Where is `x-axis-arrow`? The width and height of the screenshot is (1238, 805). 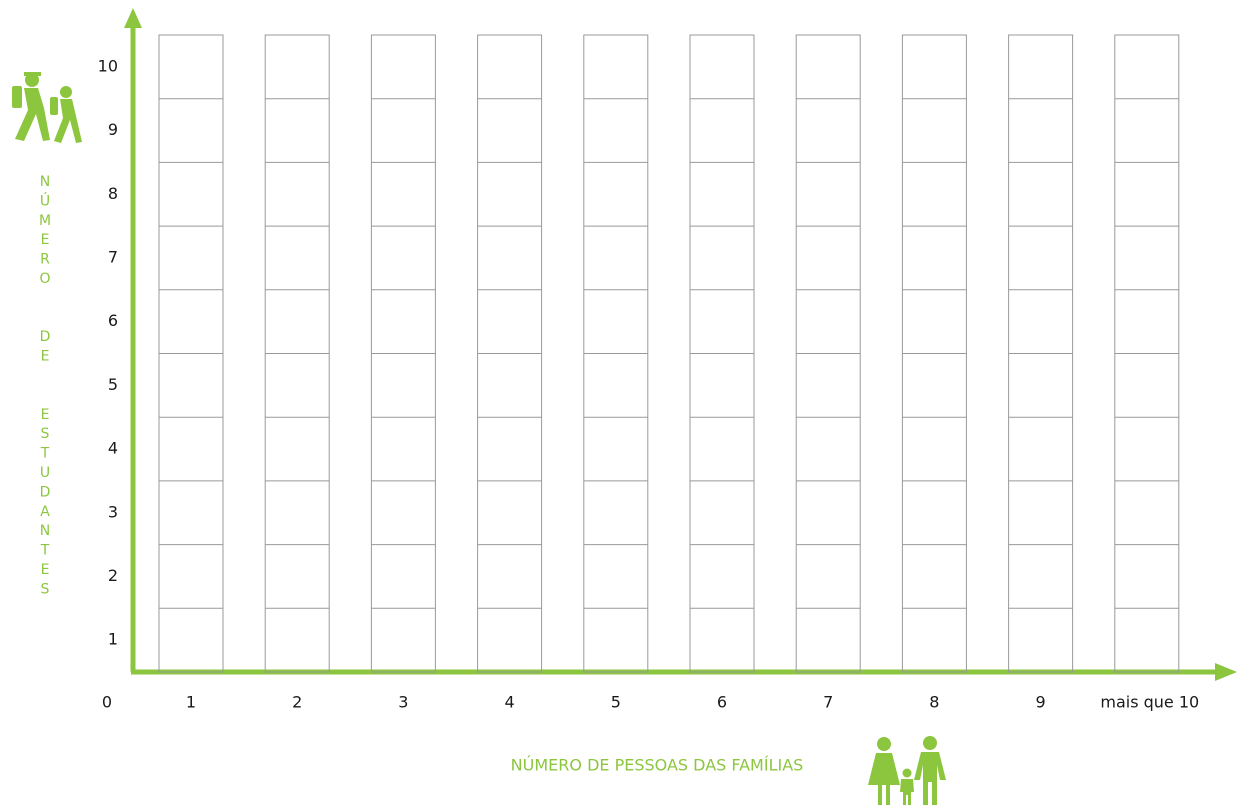
x-axis-arrow is located at coordinates (1226, 672).